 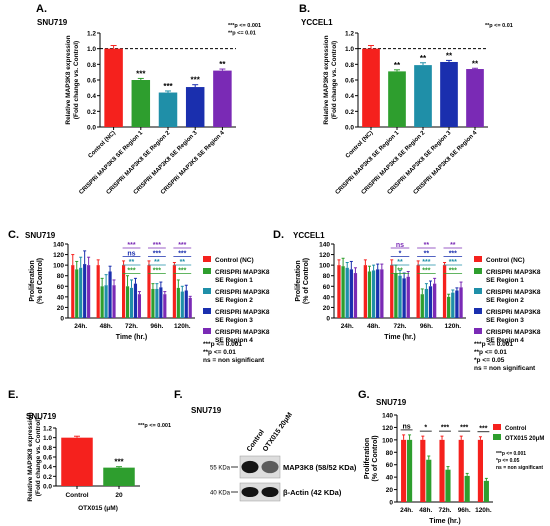 What do you see at coordinates (61, 276) in the screenshot?
I see `panel-c-y-tick-label: 80` at bounding box center [61, 276].